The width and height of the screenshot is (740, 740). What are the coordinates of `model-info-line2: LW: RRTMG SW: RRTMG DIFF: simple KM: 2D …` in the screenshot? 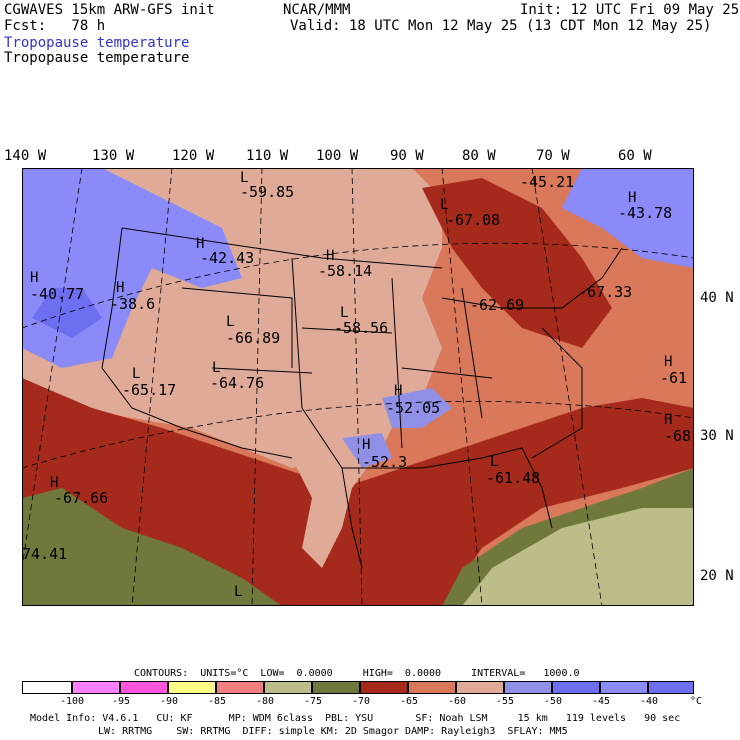 It's located at (333, 731).